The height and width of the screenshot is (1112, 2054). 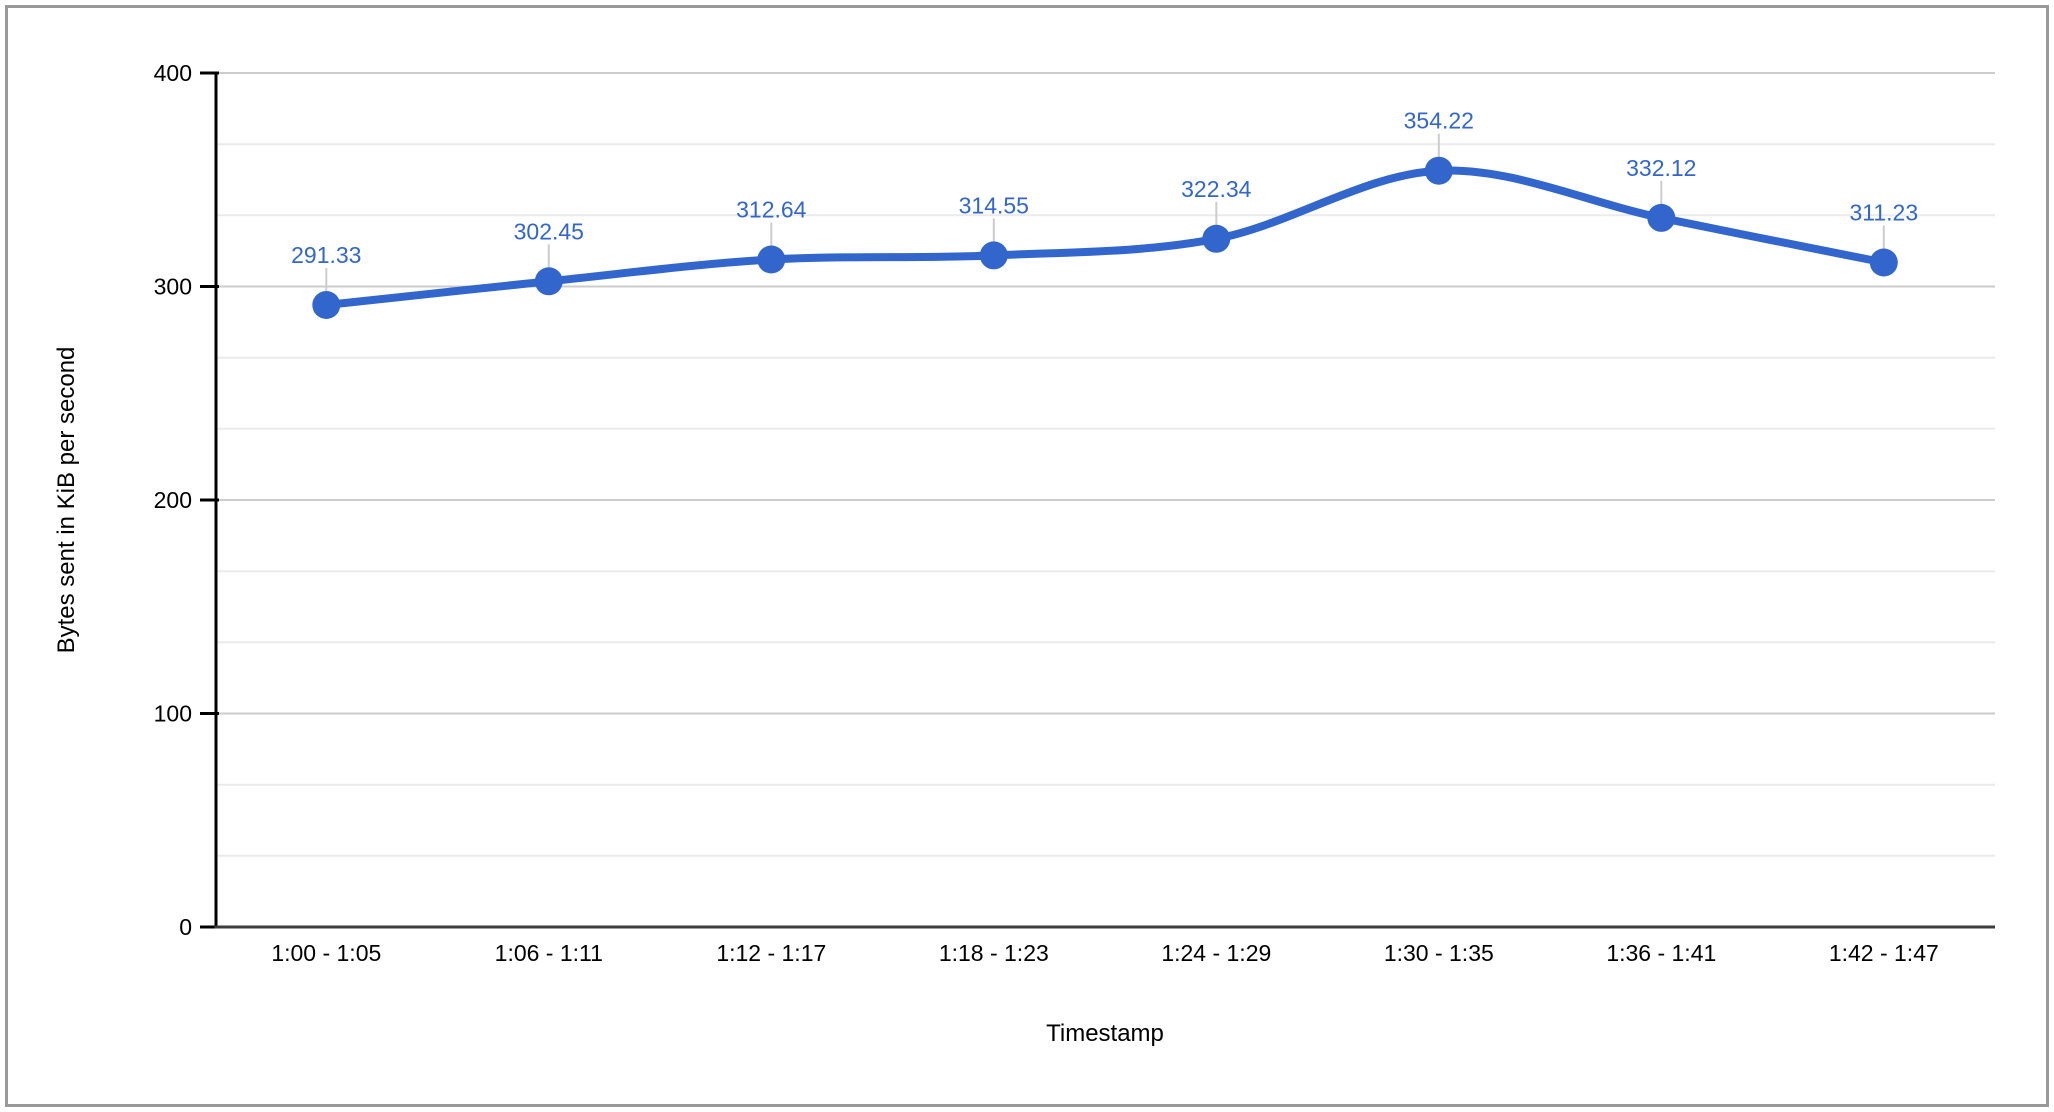 I want to click on data-point-label: 302.45, so click(x=549, y=231).